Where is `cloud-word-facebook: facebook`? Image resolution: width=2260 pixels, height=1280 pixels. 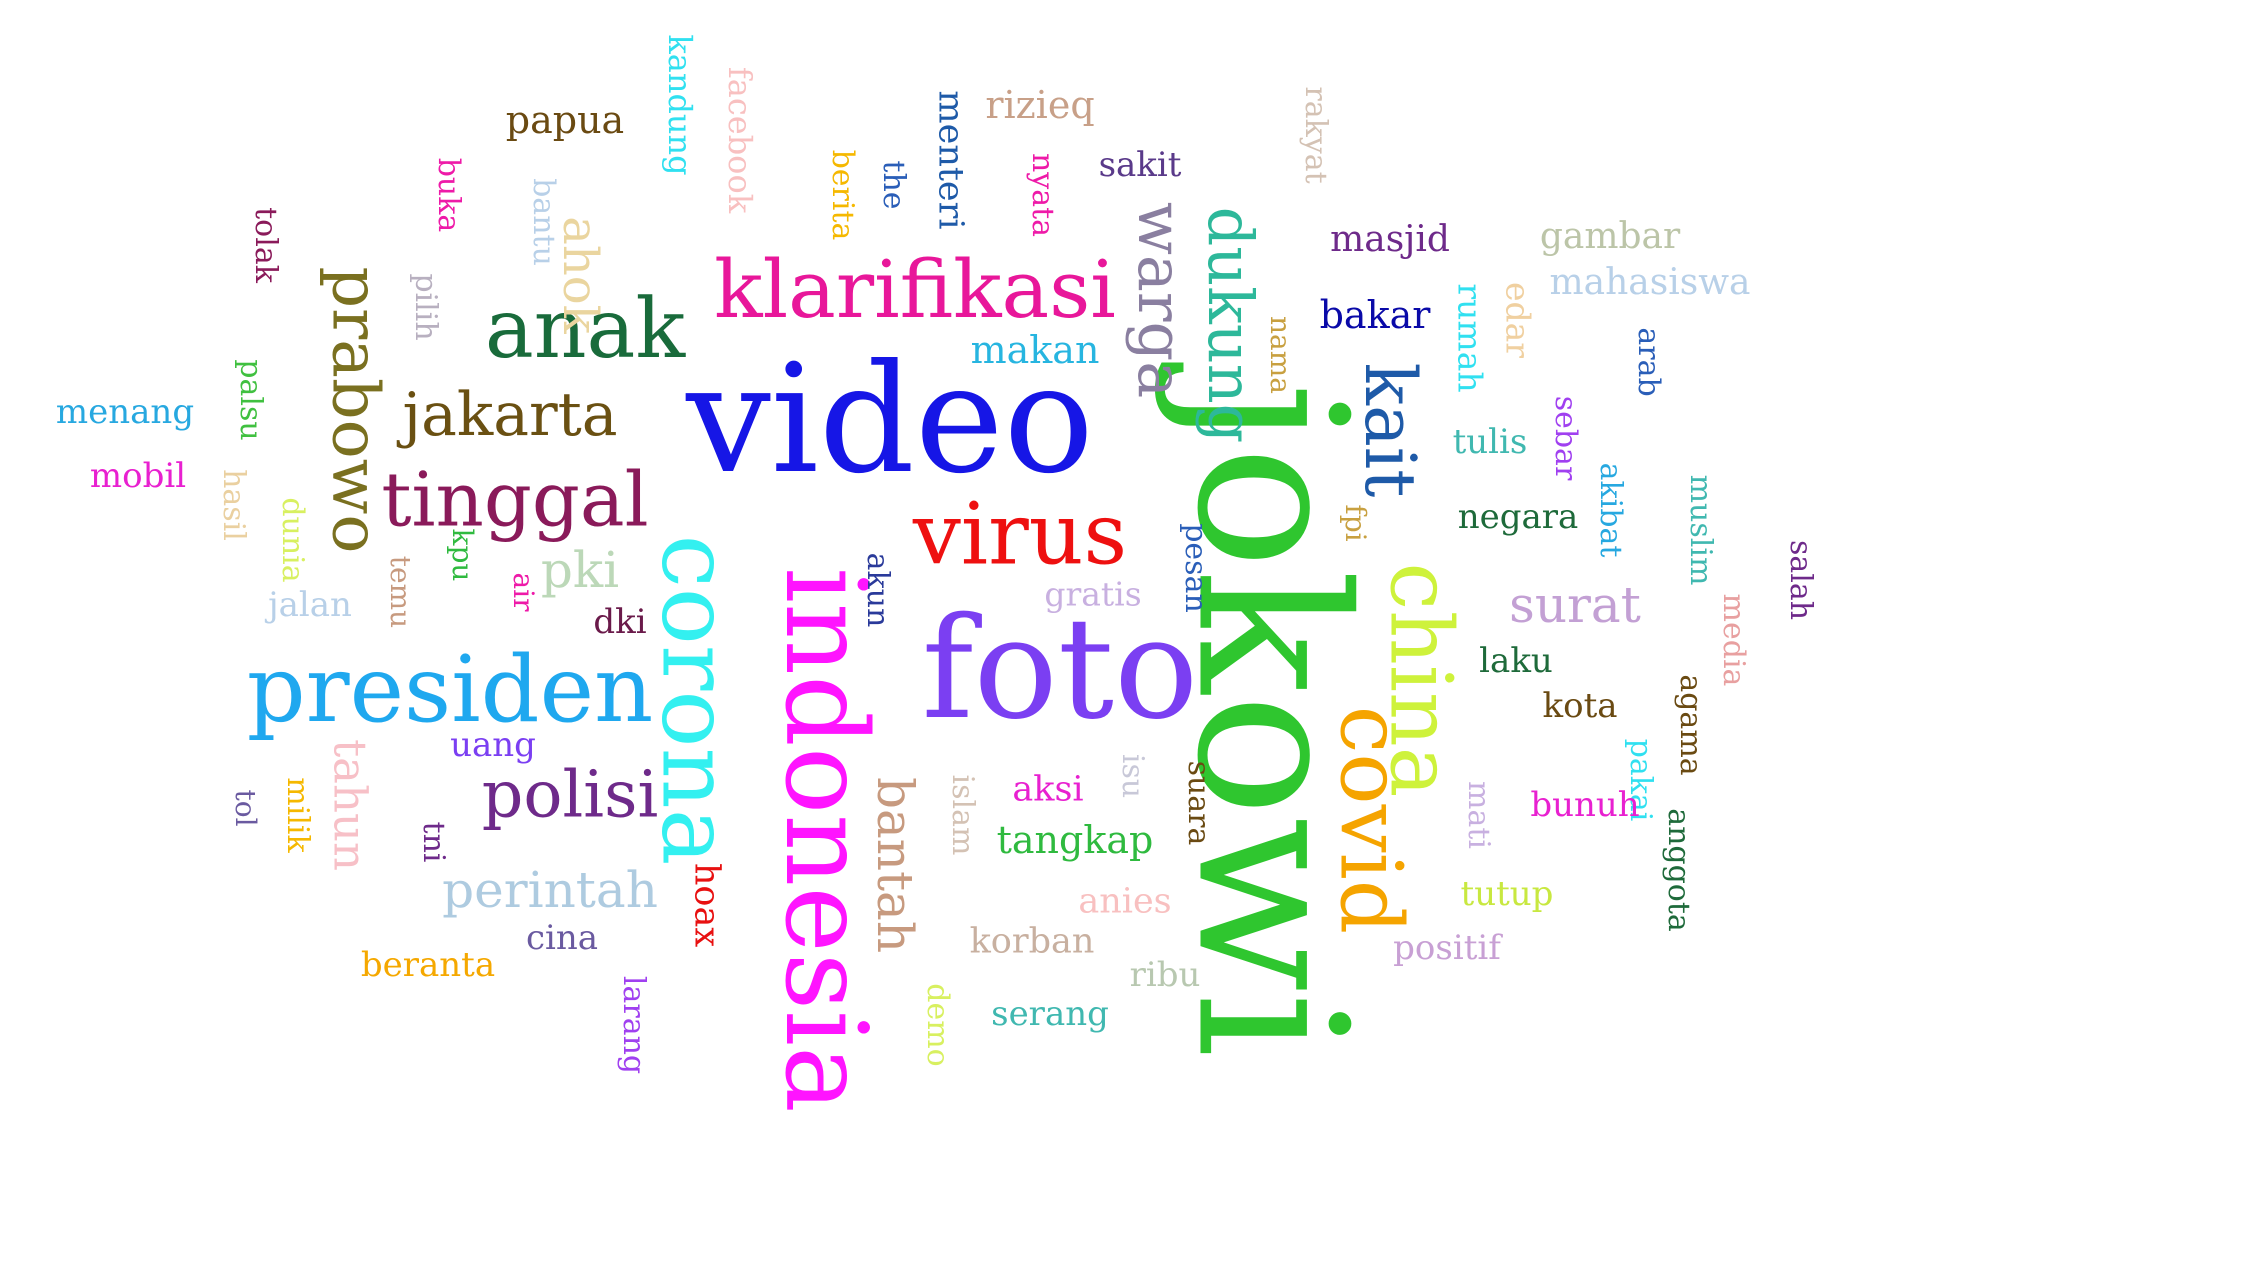
cloud-word-facebook: facebook is located at coordinates (740, 140).